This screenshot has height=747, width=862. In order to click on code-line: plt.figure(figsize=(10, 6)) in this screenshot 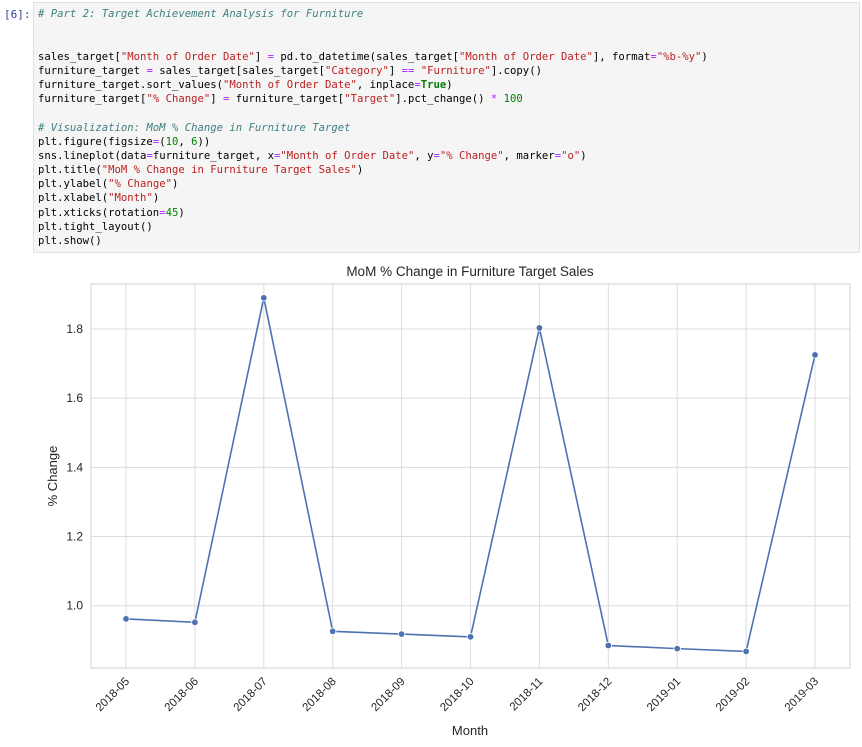, I will do `click(373, 142)`.